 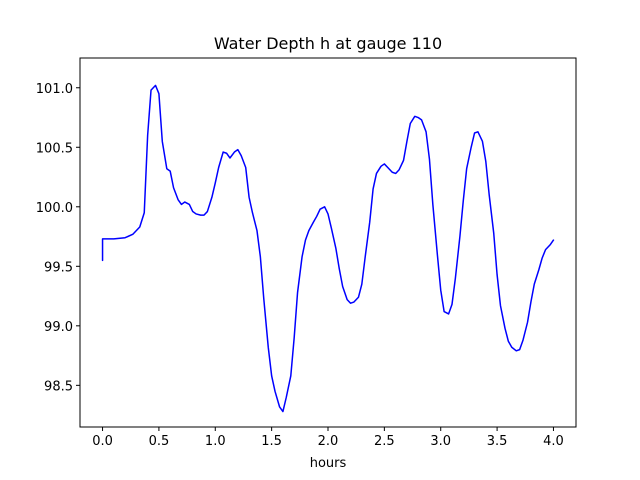 What do you see at coordinates (497, 441) in the screenshot?
I see `x-tick-label: 3.5` at bounding box center [497, 441].